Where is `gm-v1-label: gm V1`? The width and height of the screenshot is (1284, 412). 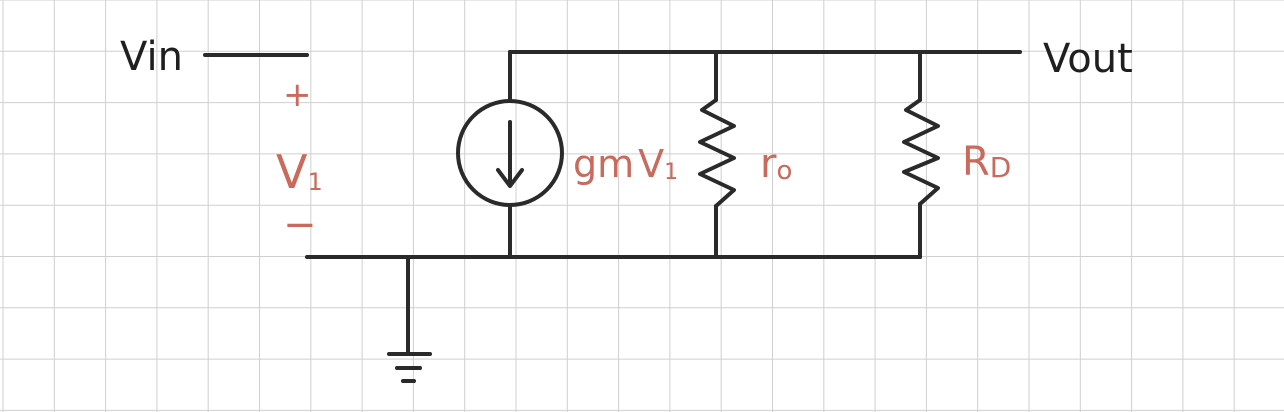
gm-v1-label: gm V1 is located at coordinates (625, 164).